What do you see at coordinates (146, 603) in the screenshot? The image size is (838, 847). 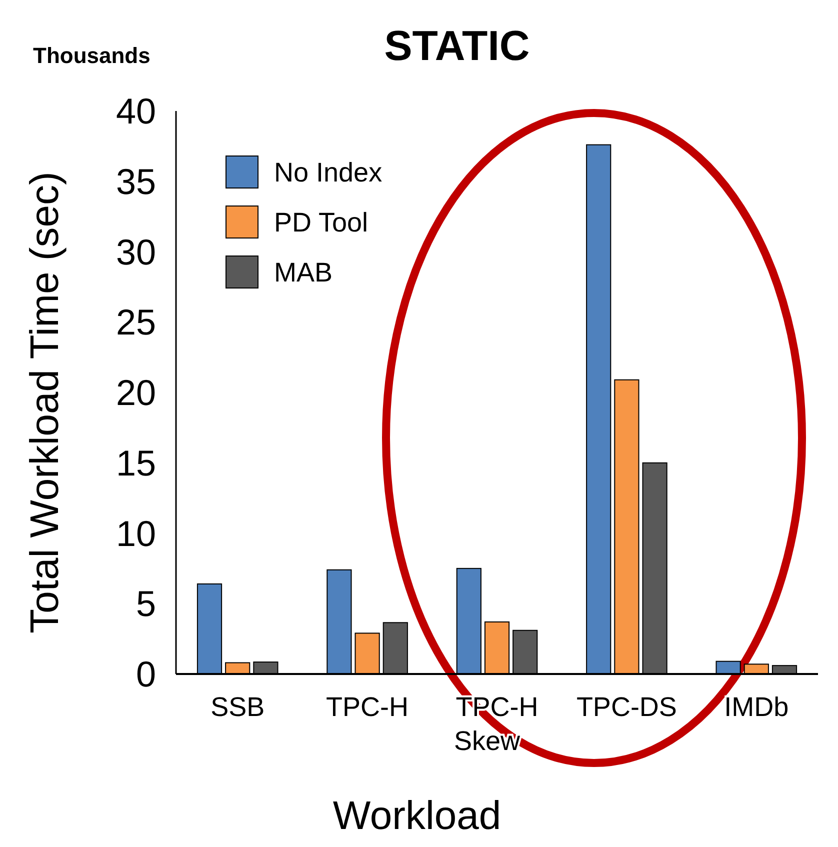 I see `y-tick-label: 5` at bounding box center [146, 603].